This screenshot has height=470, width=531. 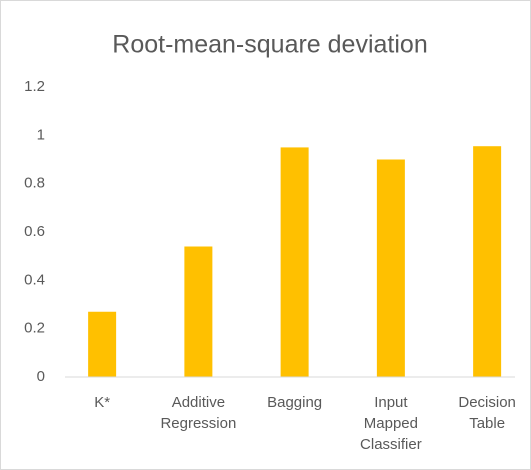 I want to click on x-tick-label: Bagging, so click(x=294, y=402).